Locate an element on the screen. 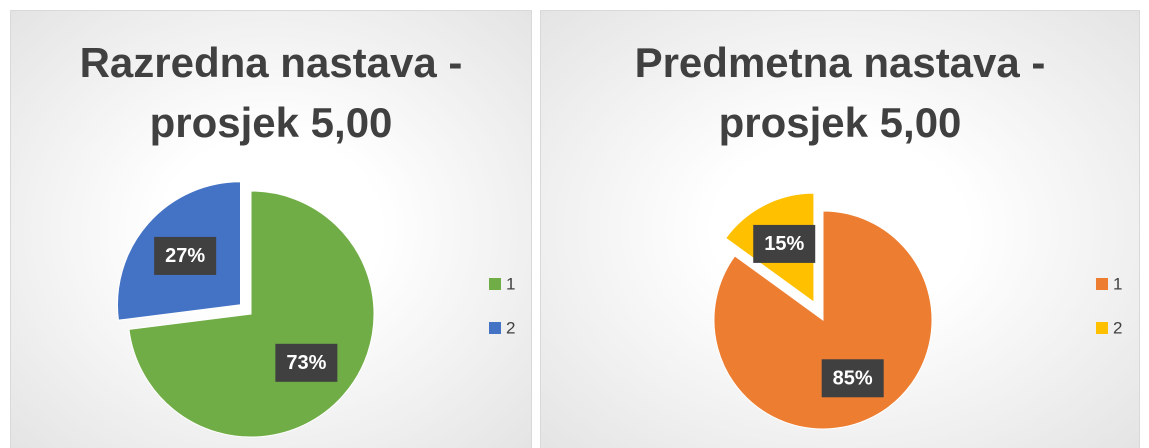  data-label: 85% is located at coordinates (853, 379).